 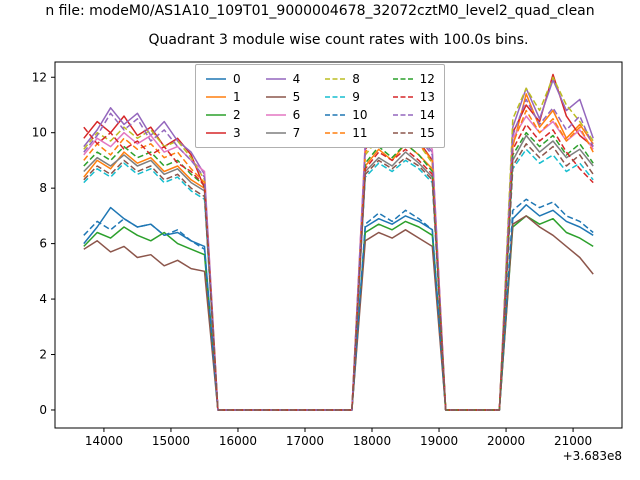 I want to click on legend-label: 13, so click(x=427, y=97).